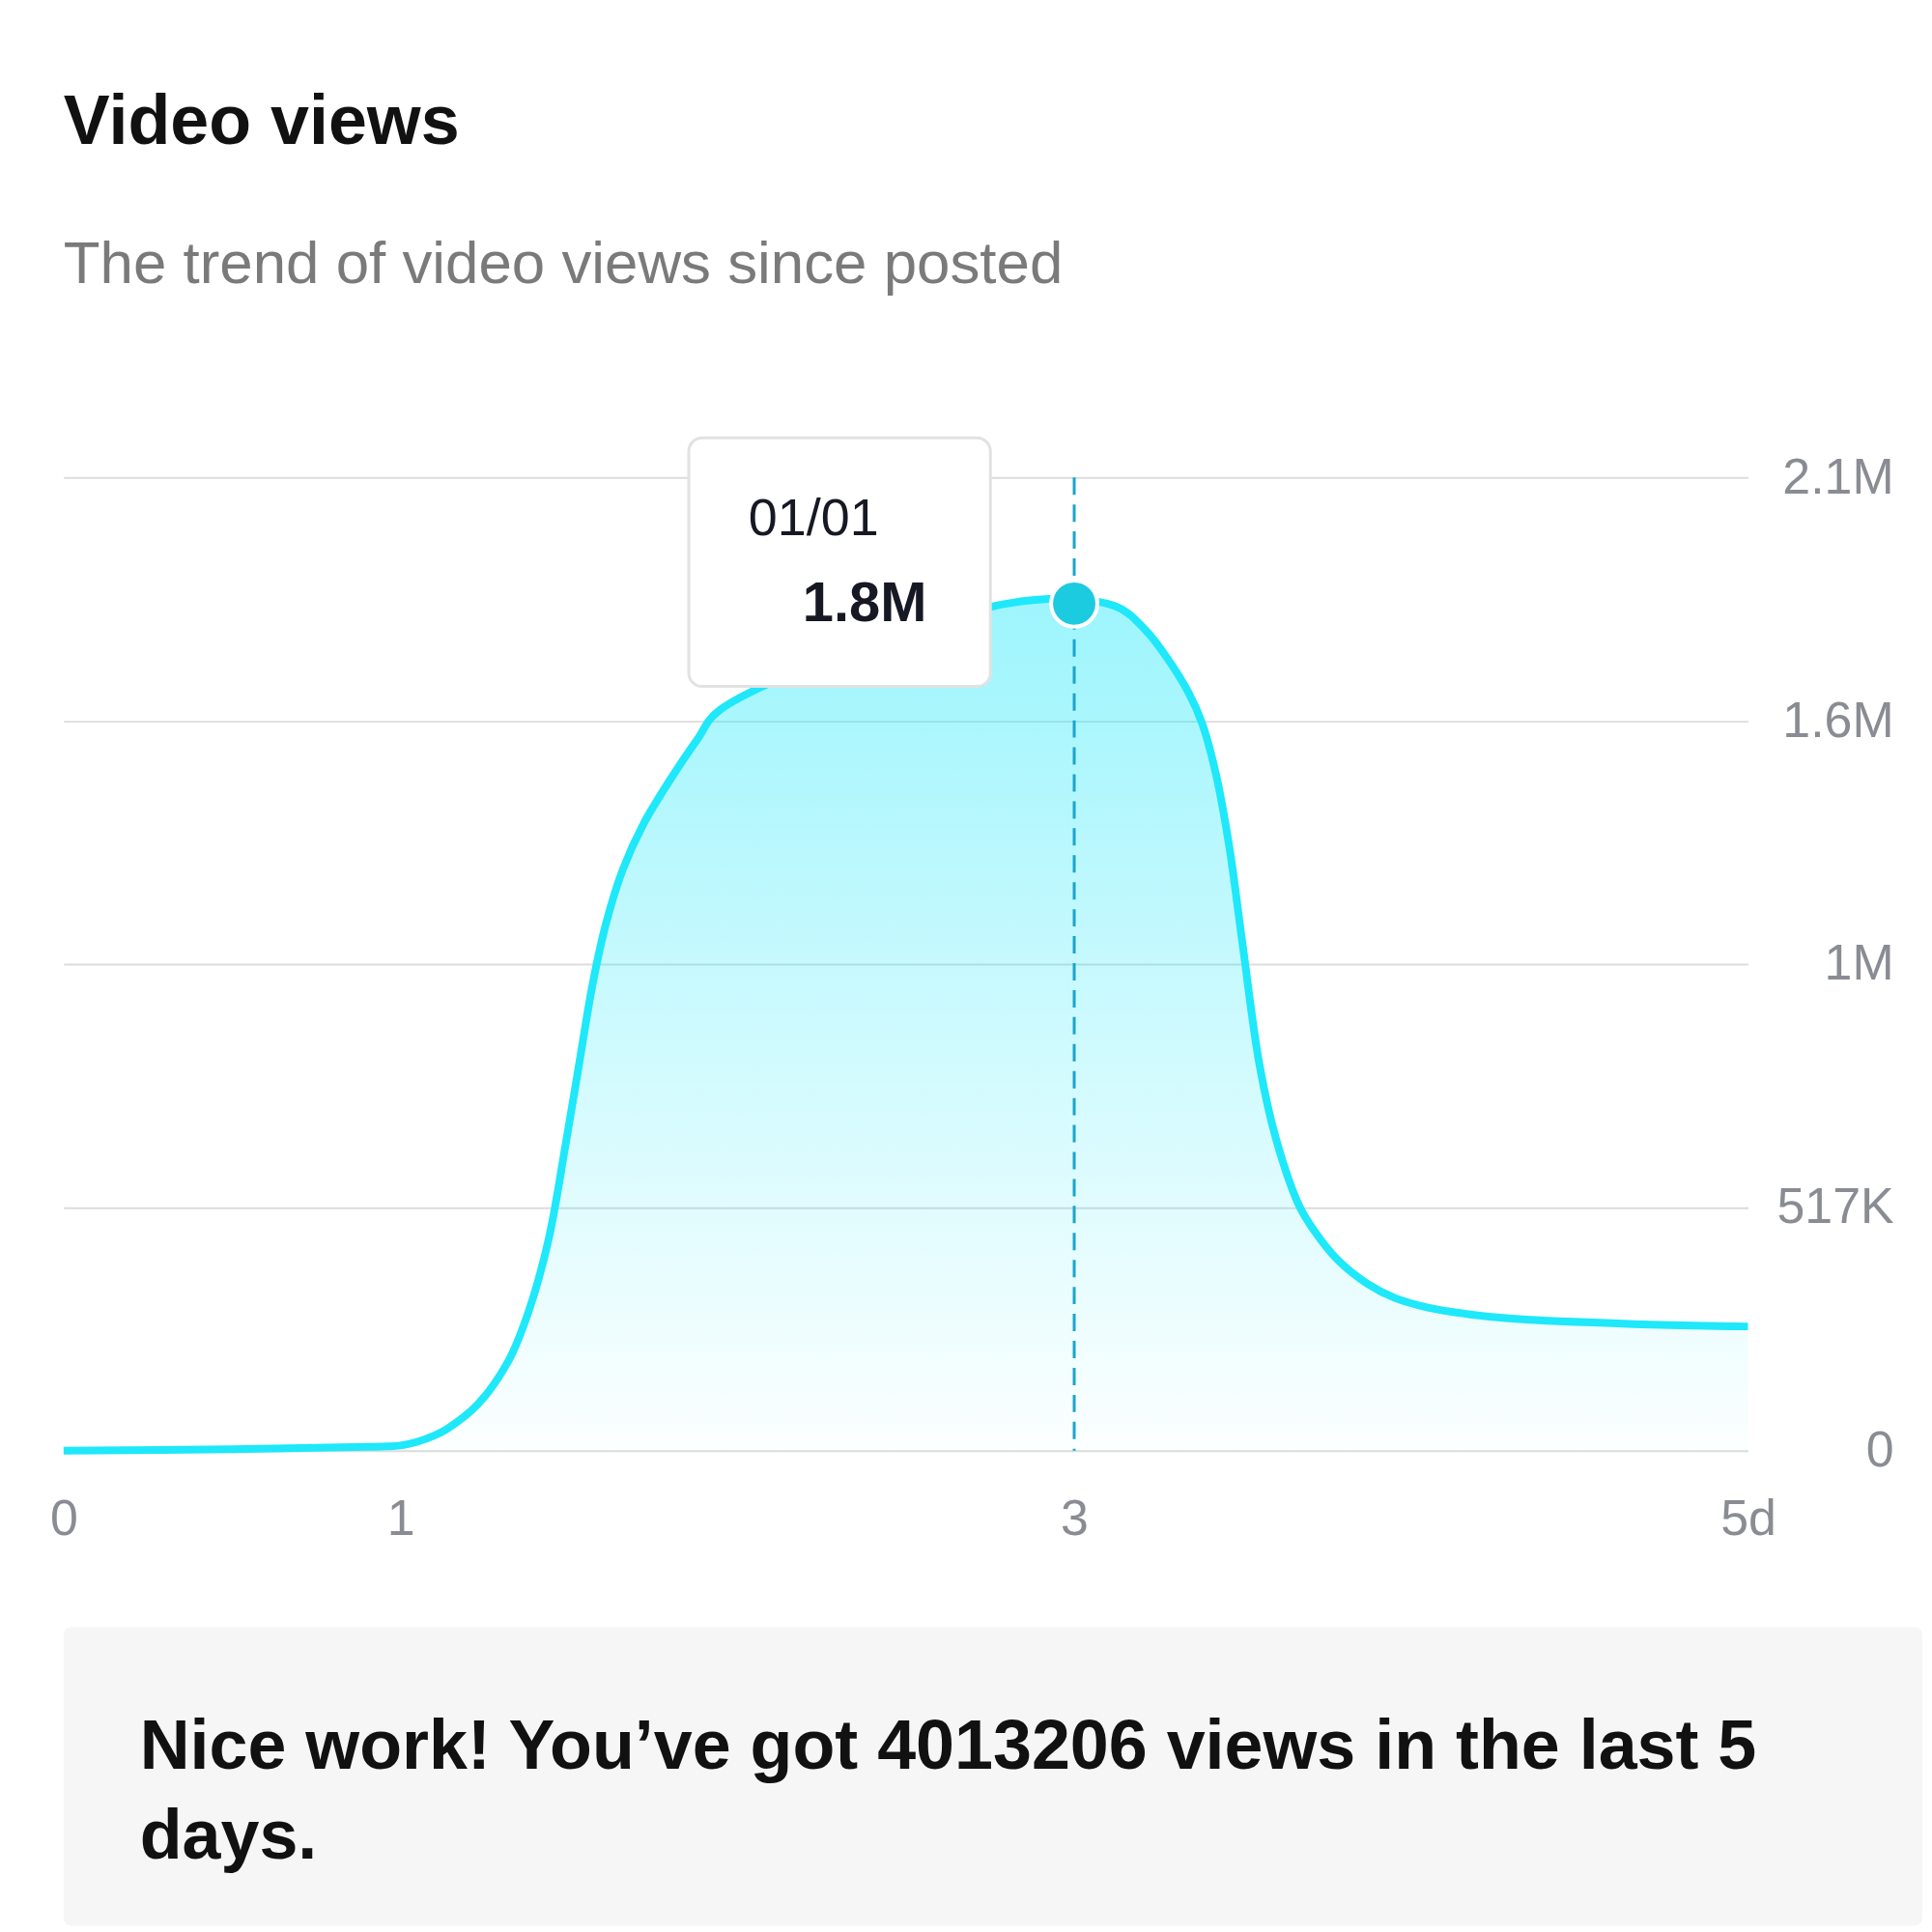  Describe the element at coordinates (948, 1789) in the screenshot. I see `text: Nice work! You’ve got 4013206 views in the last 5 days.` at that location.